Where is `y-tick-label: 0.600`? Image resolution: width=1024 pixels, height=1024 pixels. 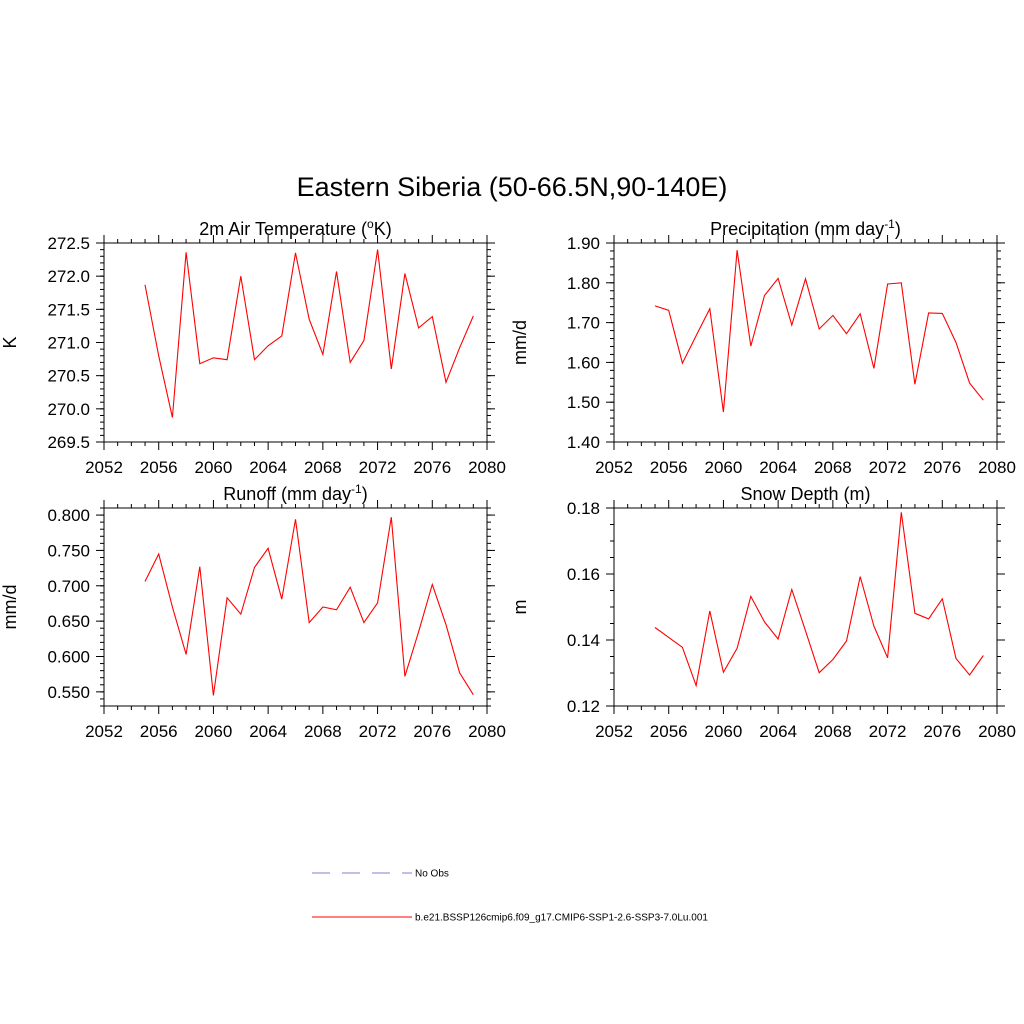 y-tick-label: 0.600 is located at coordinates (68, 657).